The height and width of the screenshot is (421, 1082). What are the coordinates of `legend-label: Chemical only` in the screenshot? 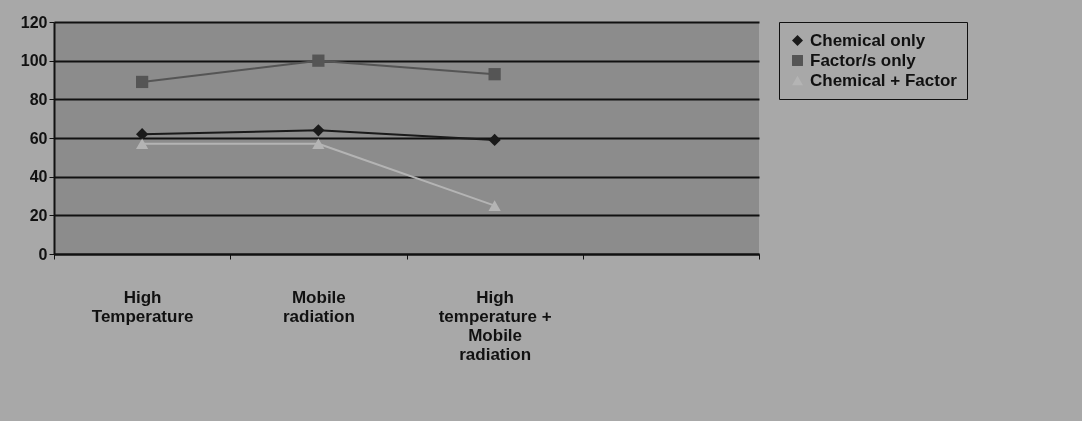 It's located at (868, 40).